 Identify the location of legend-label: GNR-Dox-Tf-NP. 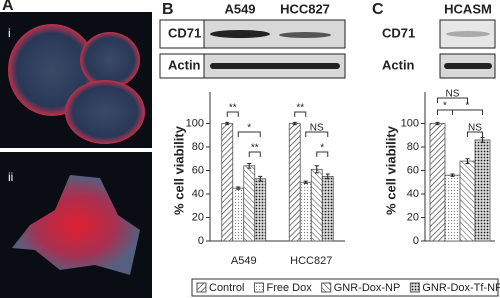
(461, 288).